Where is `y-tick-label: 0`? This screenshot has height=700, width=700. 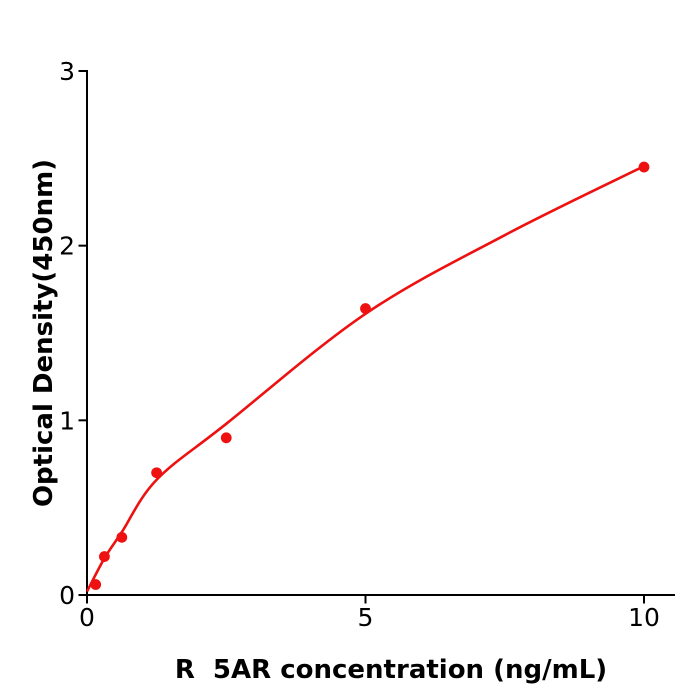 y-tick-label: 0 is located at coordinates (67, 595).